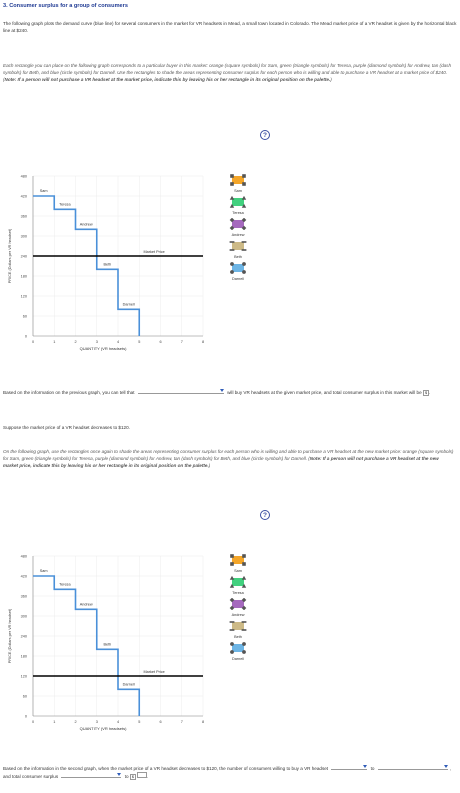 This screenshot has height=793, width=460. I want to click on q2-surplus-input: $, so click(132, 777).